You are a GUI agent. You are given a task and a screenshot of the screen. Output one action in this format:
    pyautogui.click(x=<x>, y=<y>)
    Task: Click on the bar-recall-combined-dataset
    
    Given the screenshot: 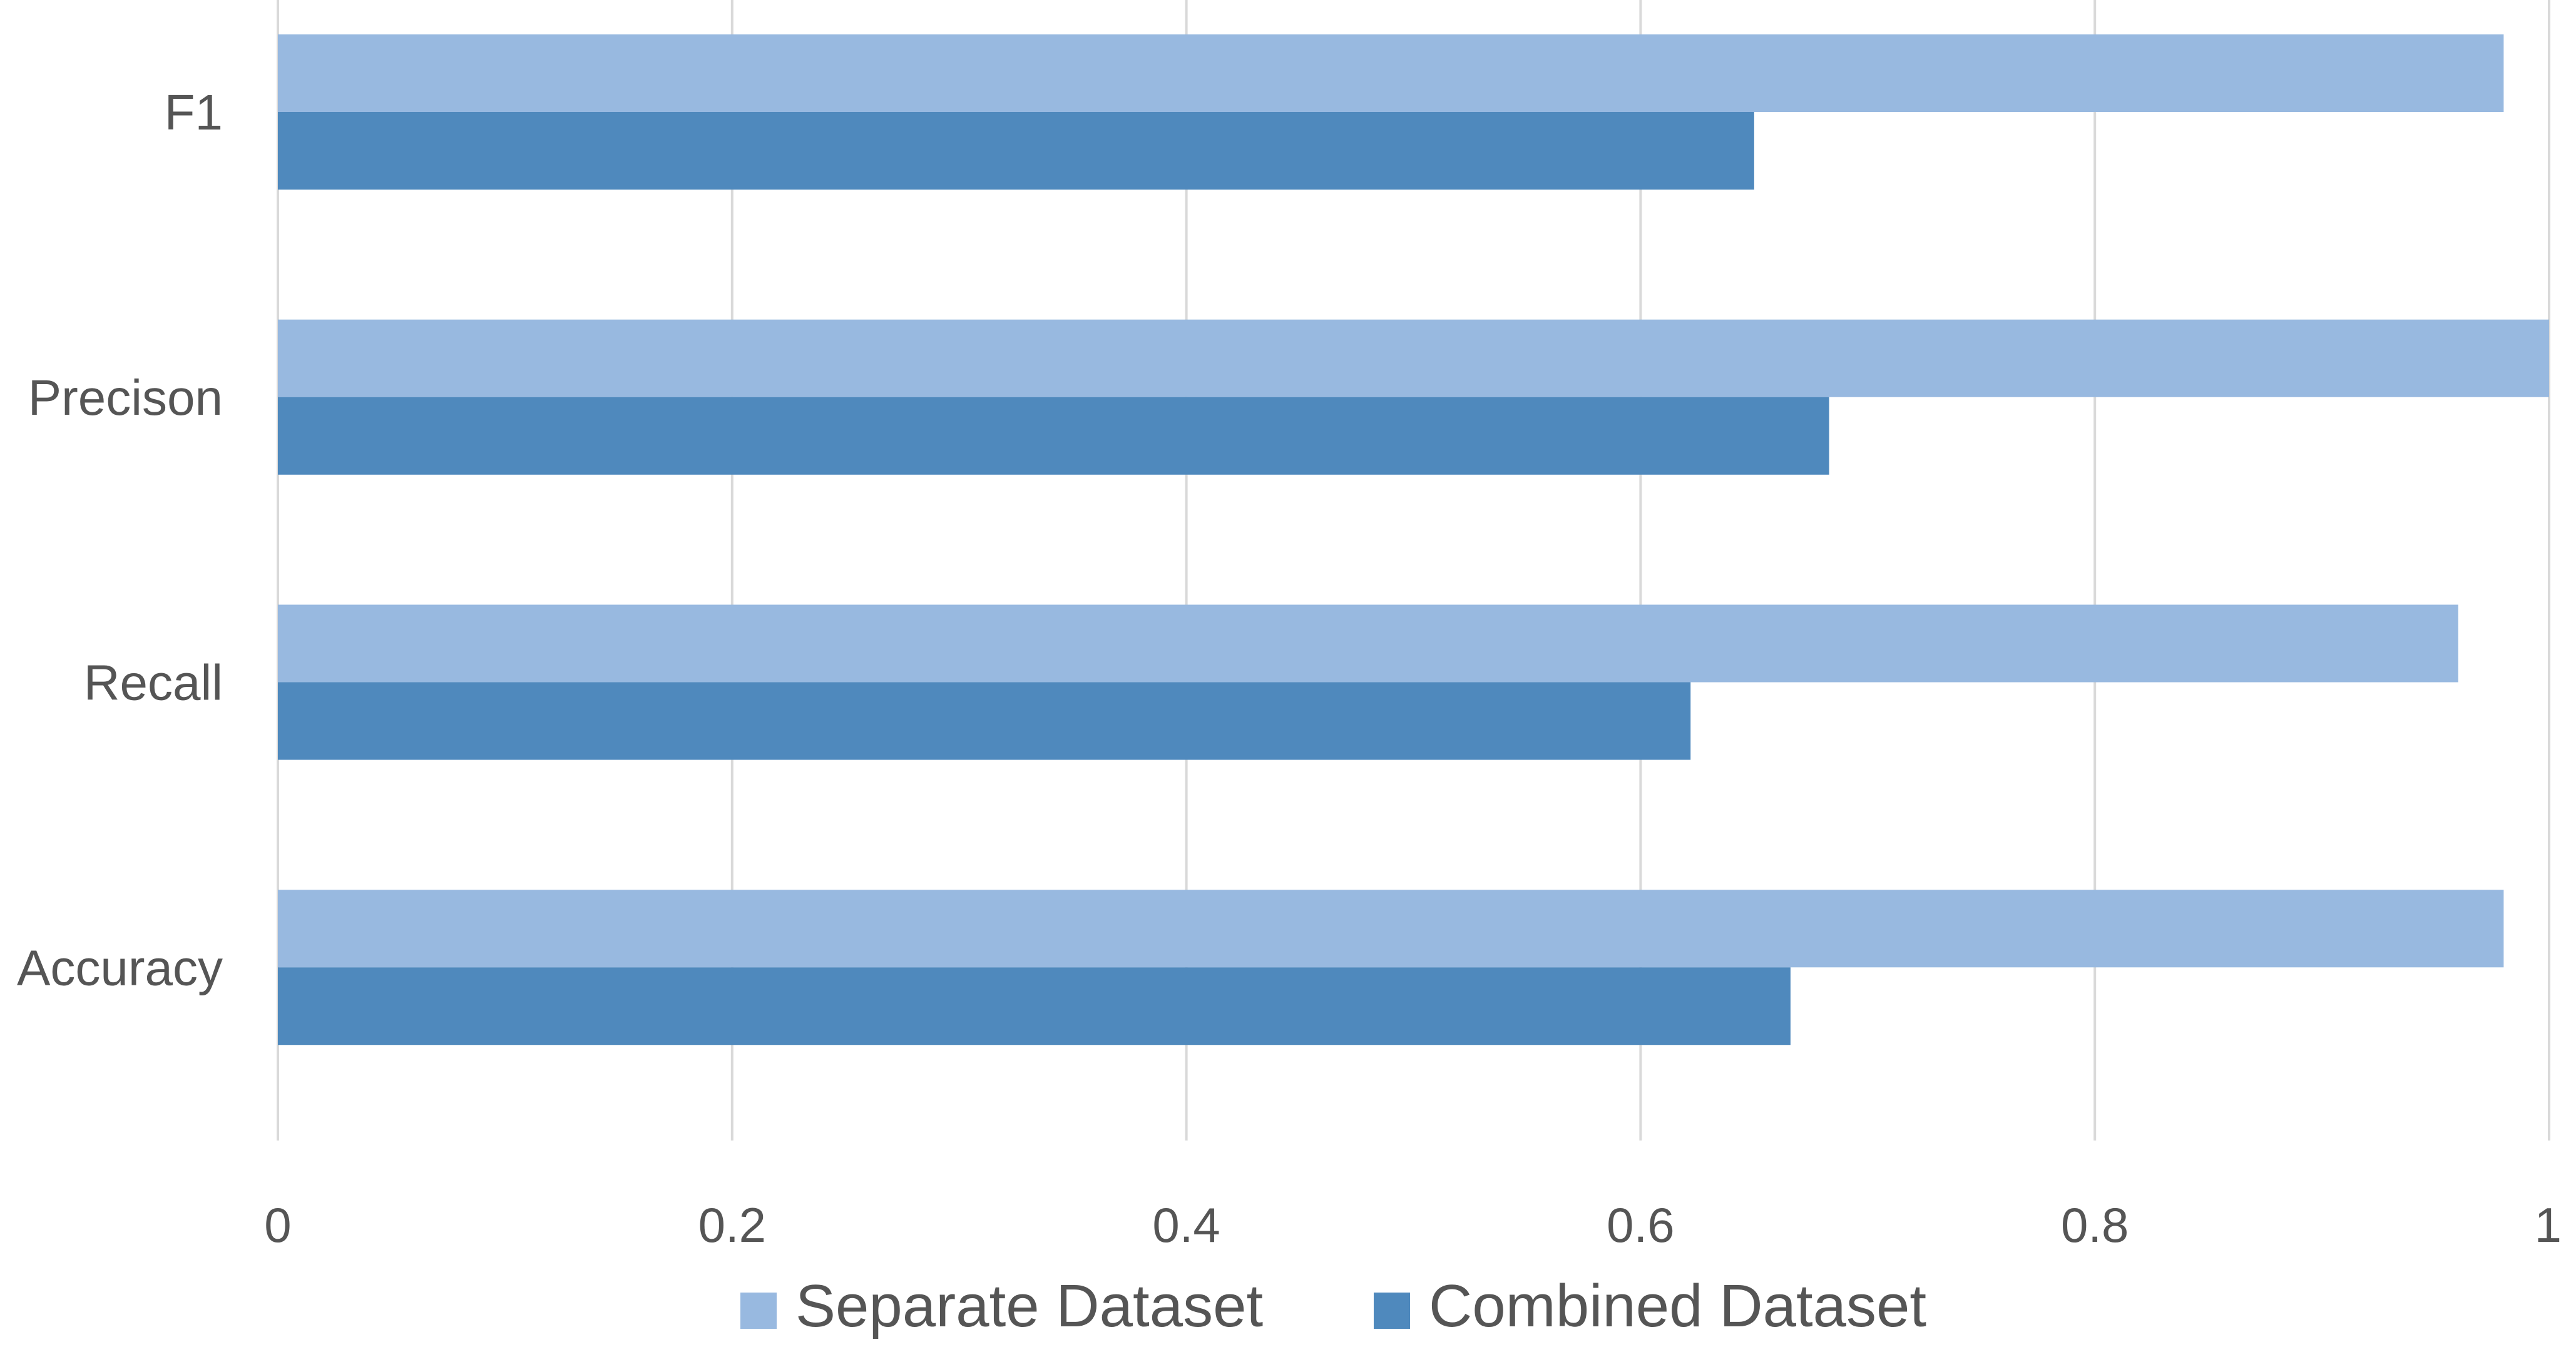 What is the action you would take?
    pyautogui.click(x=984, y=721)
    